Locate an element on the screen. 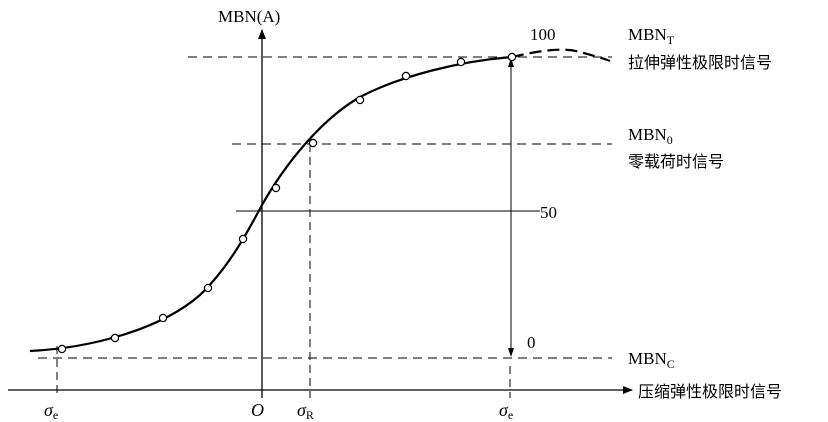 Image resolution: width=828 pixels, height=422 pixels. mbn-c-label: MBNC is located at coordinates (651, 360).